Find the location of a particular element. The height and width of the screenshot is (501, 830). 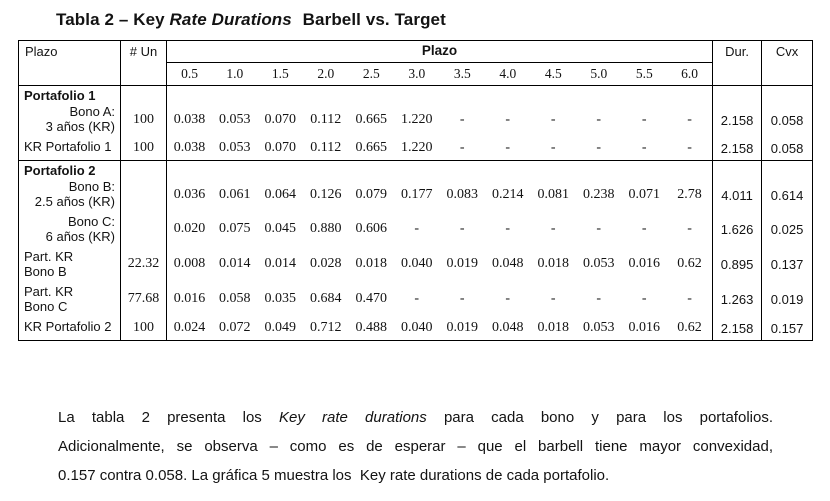

kr-value-cell: 0.019 is located at coordinates (462, 263).